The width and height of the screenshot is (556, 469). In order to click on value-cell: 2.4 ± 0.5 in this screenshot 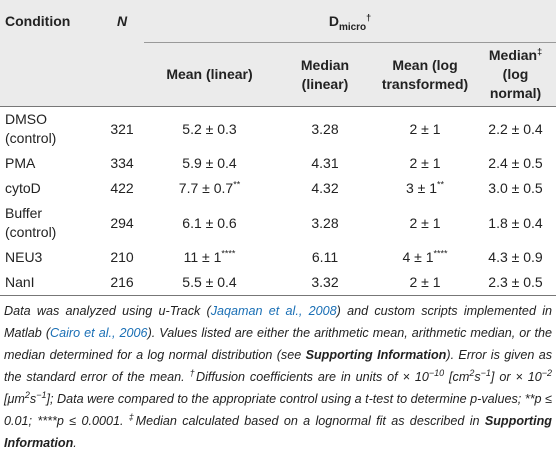, I will do `click(515, 163)`.